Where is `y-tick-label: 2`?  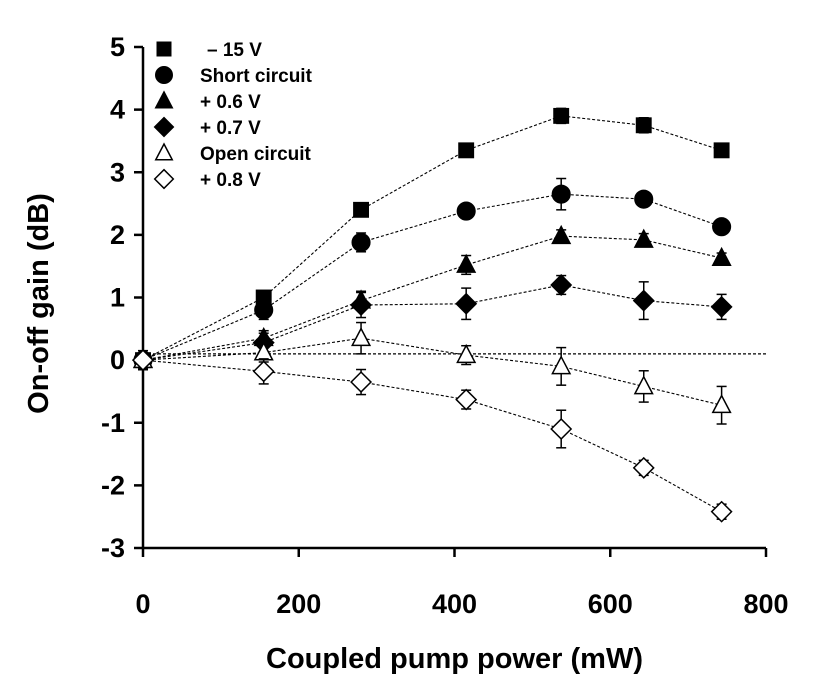 y-tick-label: 2 is located at coordinates (117, 235).